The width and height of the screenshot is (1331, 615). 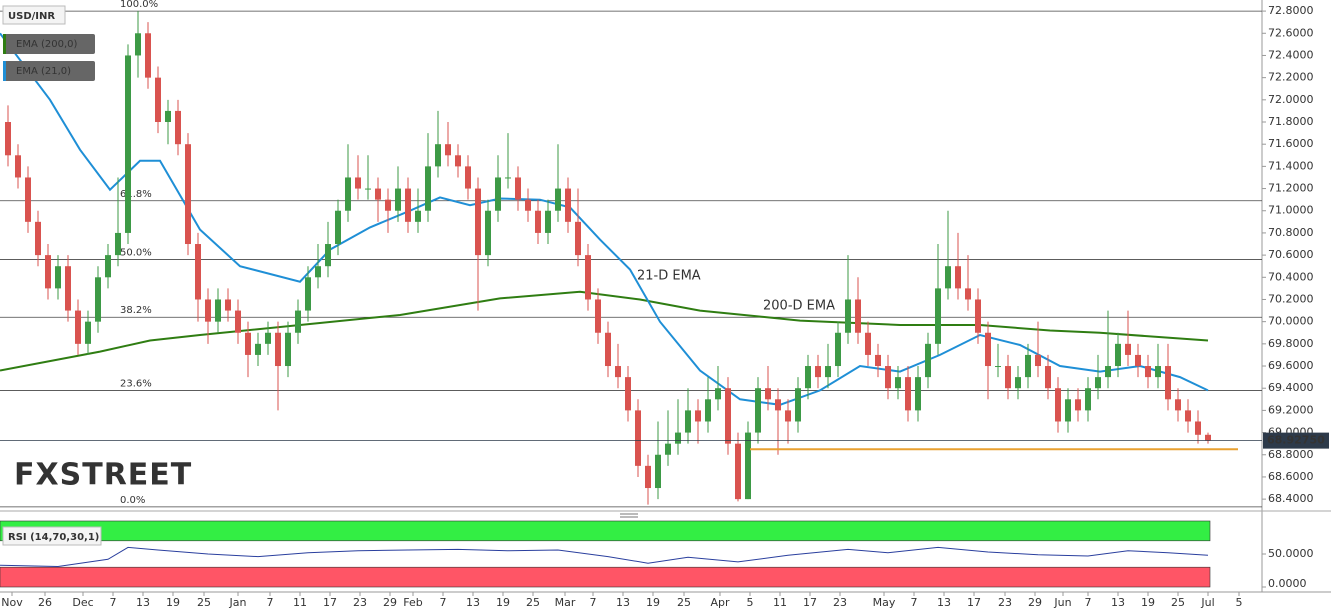 What do you see at coordinates (1291, 10) in the screenshot?
I see `y-tick-label: 72.8000` at bounding box center [1291, 10].